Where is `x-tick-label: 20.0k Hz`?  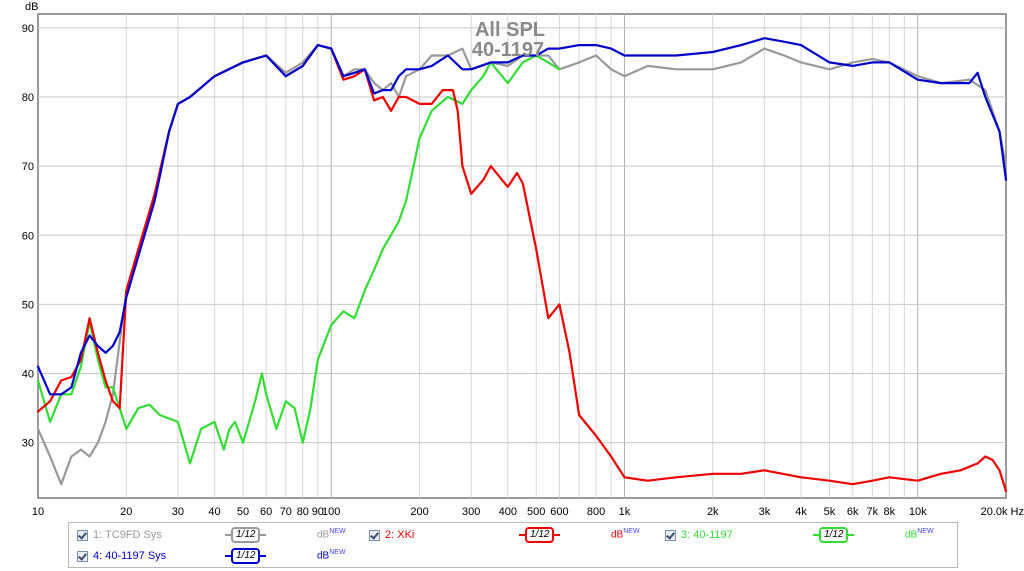 x-tick-label: 20.0k Hz is located at coordinates (1002, 512).